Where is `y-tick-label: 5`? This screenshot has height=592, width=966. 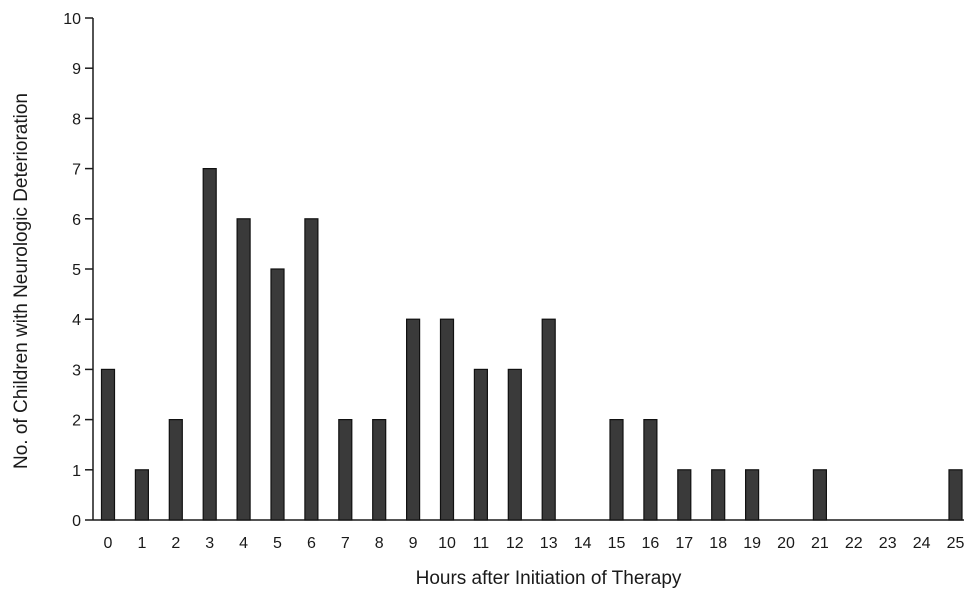 y-tick-label: 5 is located at coordinates (76, 270).